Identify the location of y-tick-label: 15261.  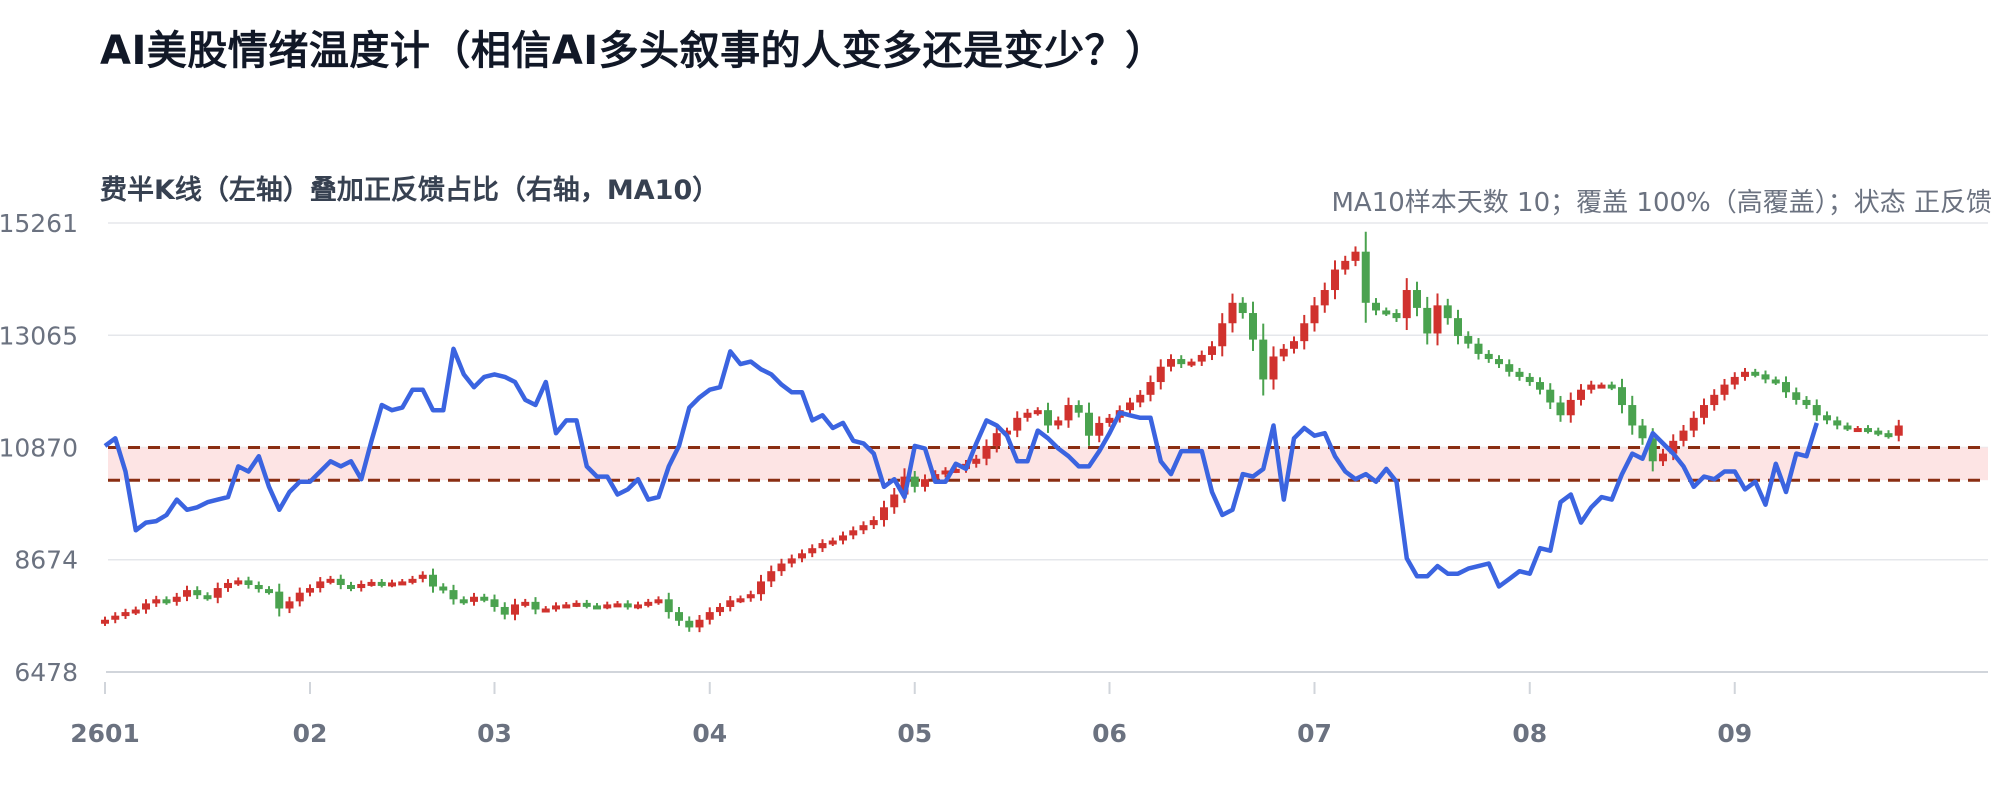
(39, 223).